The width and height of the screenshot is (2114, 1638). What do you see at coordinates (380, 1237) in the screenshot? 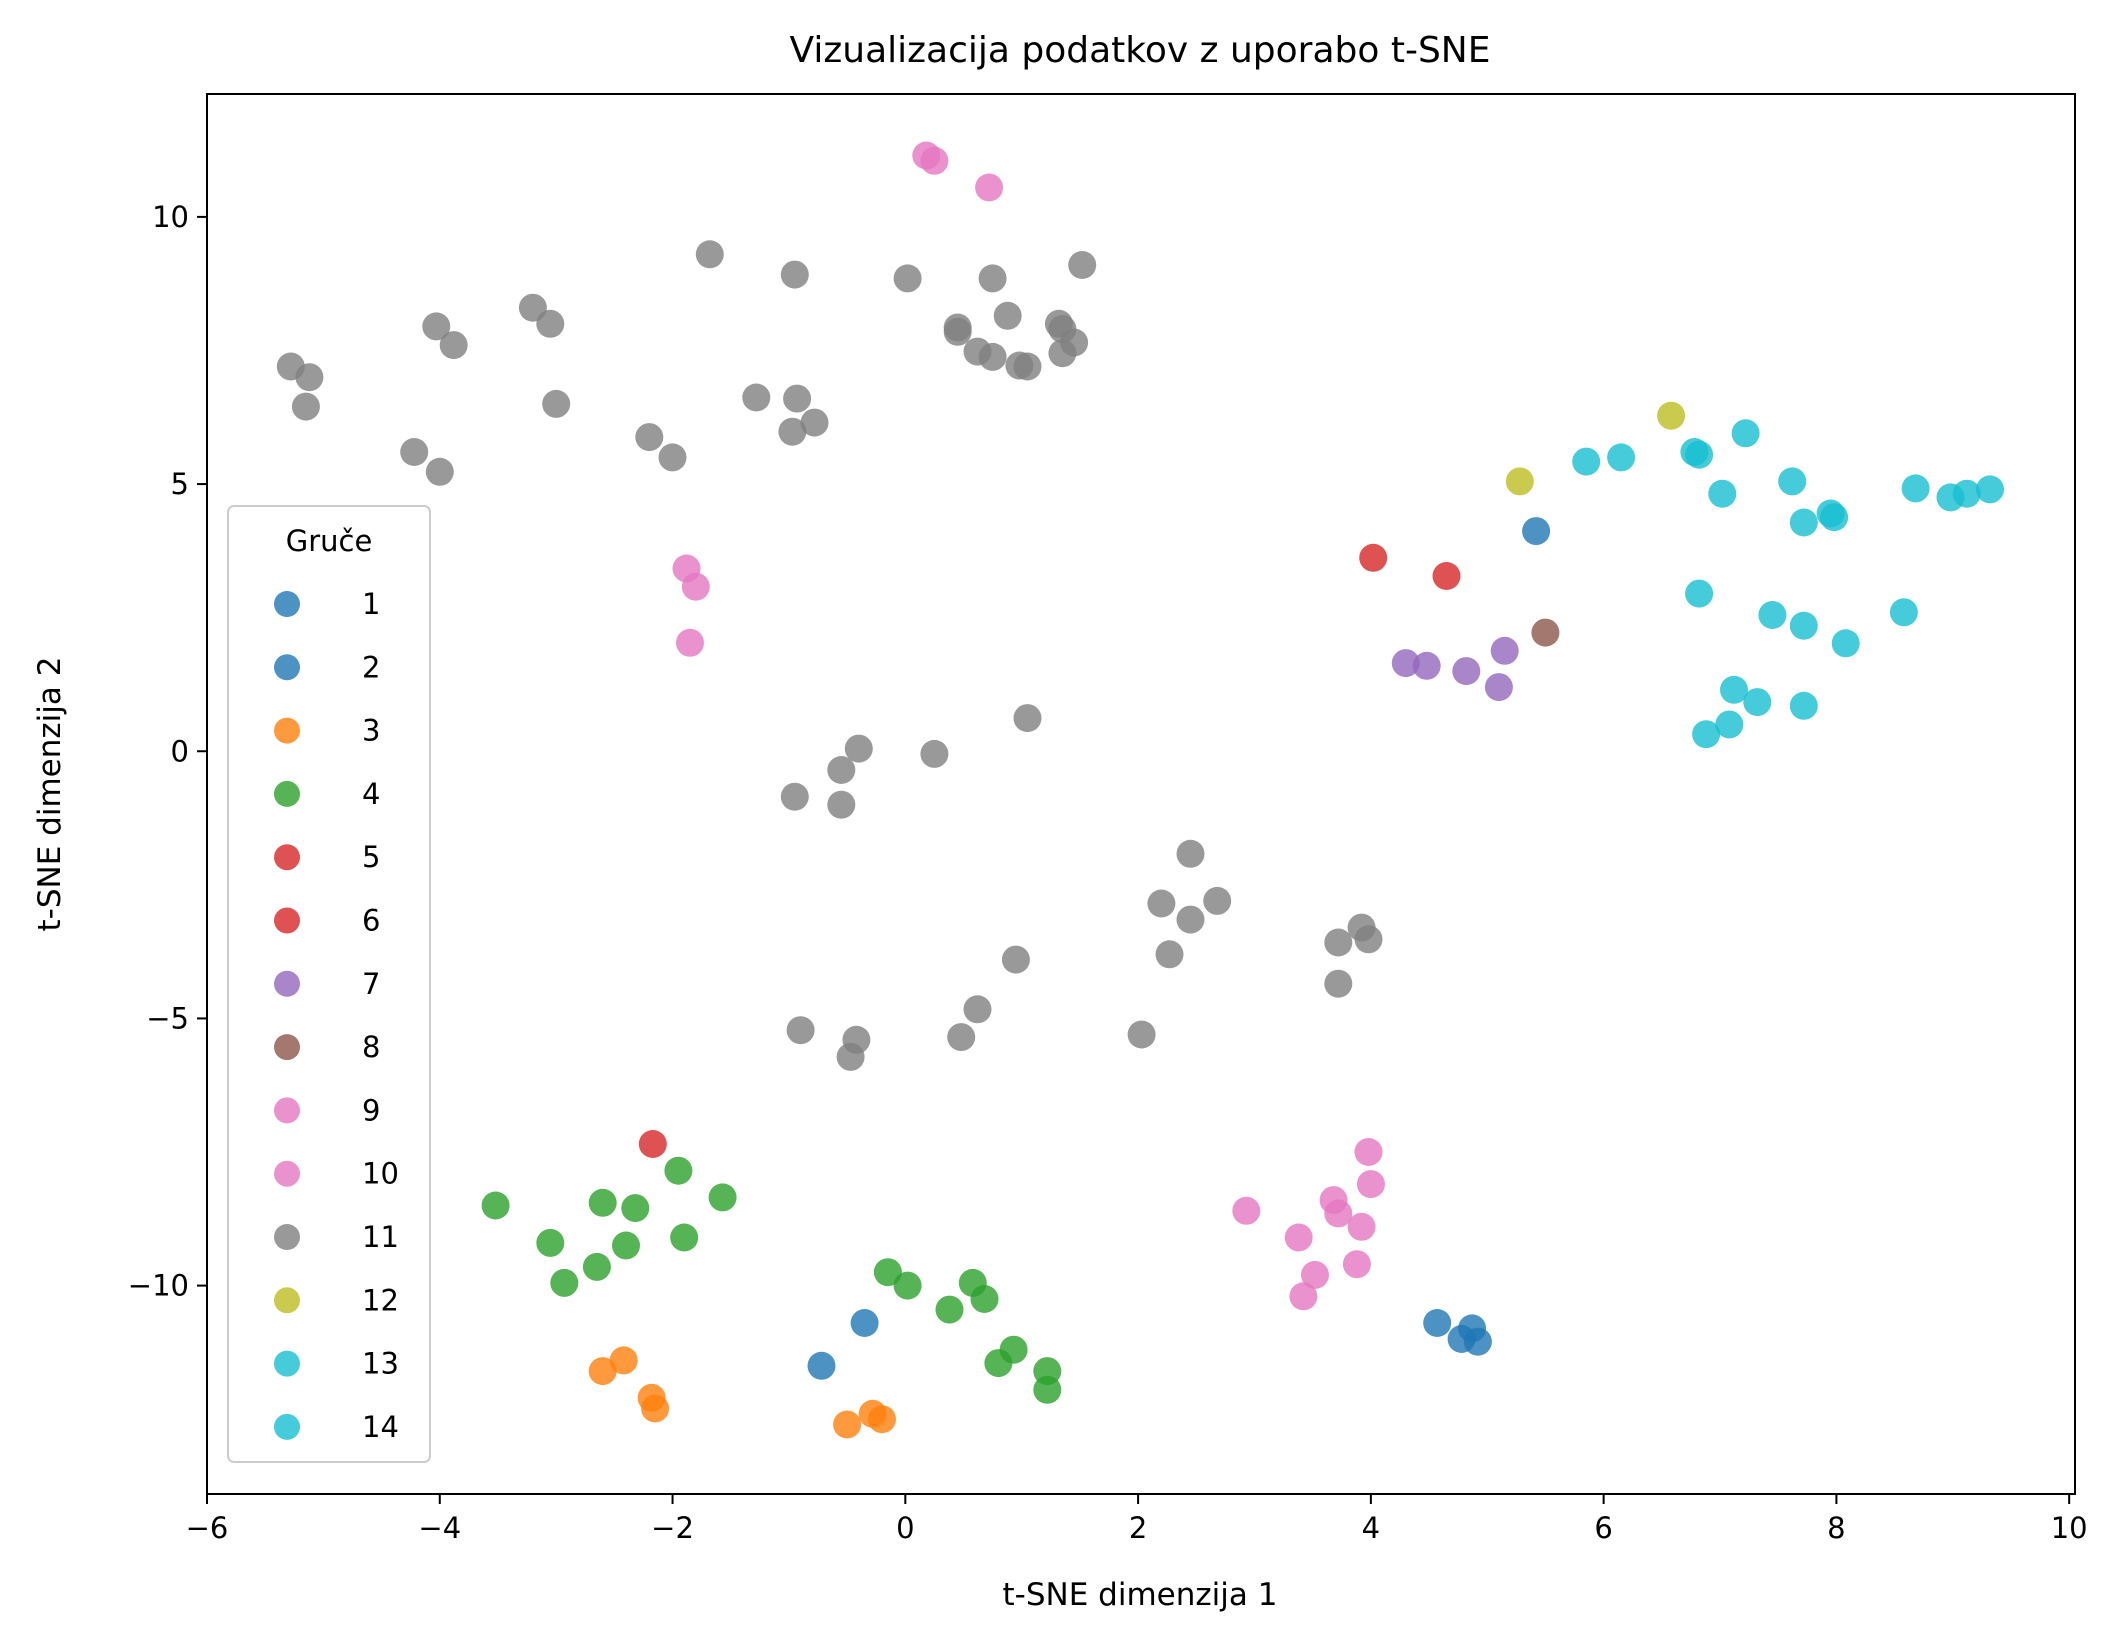
I see `legend-label-11: 11` at bounding box center [380, 1237].